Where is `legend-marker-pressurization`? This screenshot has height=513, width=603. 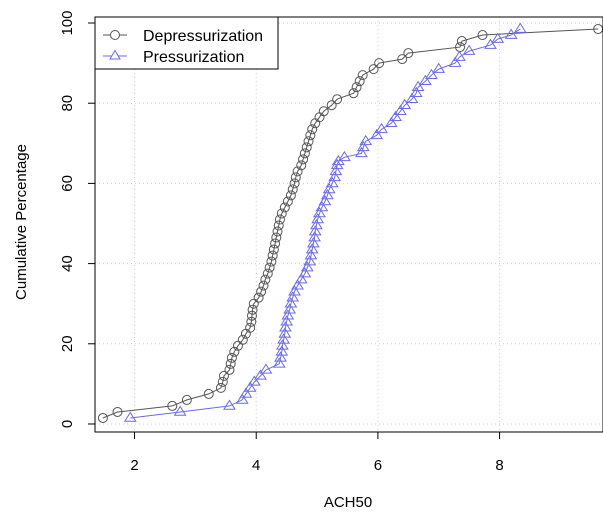 legend-marker-pressurization is located at coordinates (115, 54).